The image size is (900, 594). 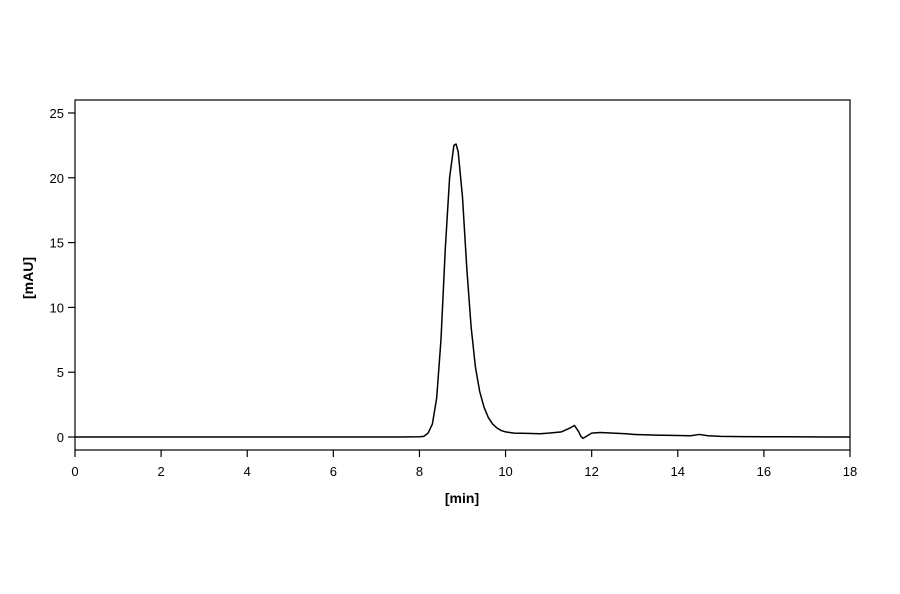 I want to click on x-tick-label: 18, so click(x=850, y=471).